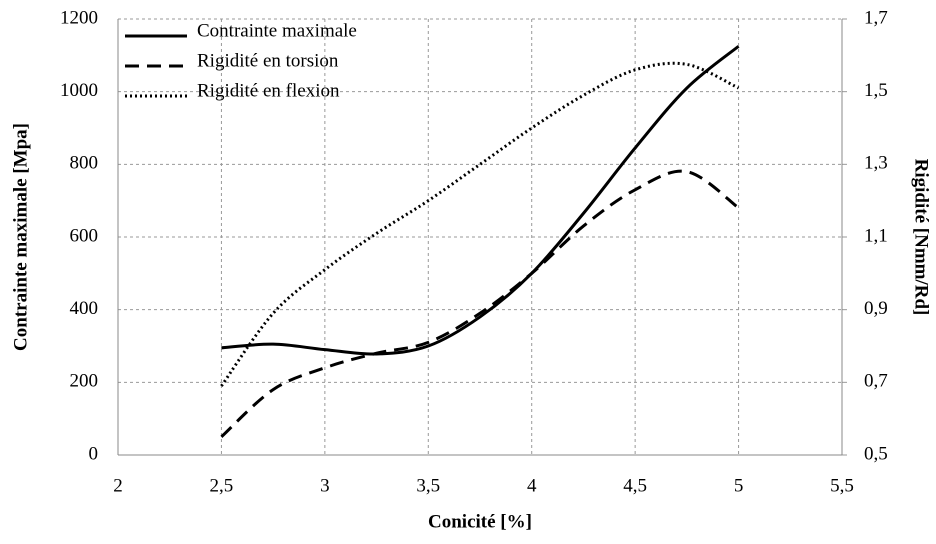 The height and width of the screenshot is (544, 936). I want to click on y2-tick-label: 1,1, so click(876, 235).